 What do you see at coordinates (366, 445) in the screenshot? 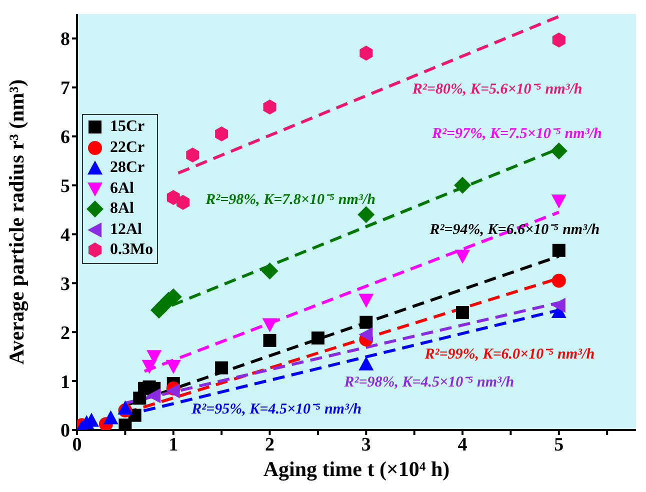
I see `x-tick-label: 3` at bounding box center [366, 445].